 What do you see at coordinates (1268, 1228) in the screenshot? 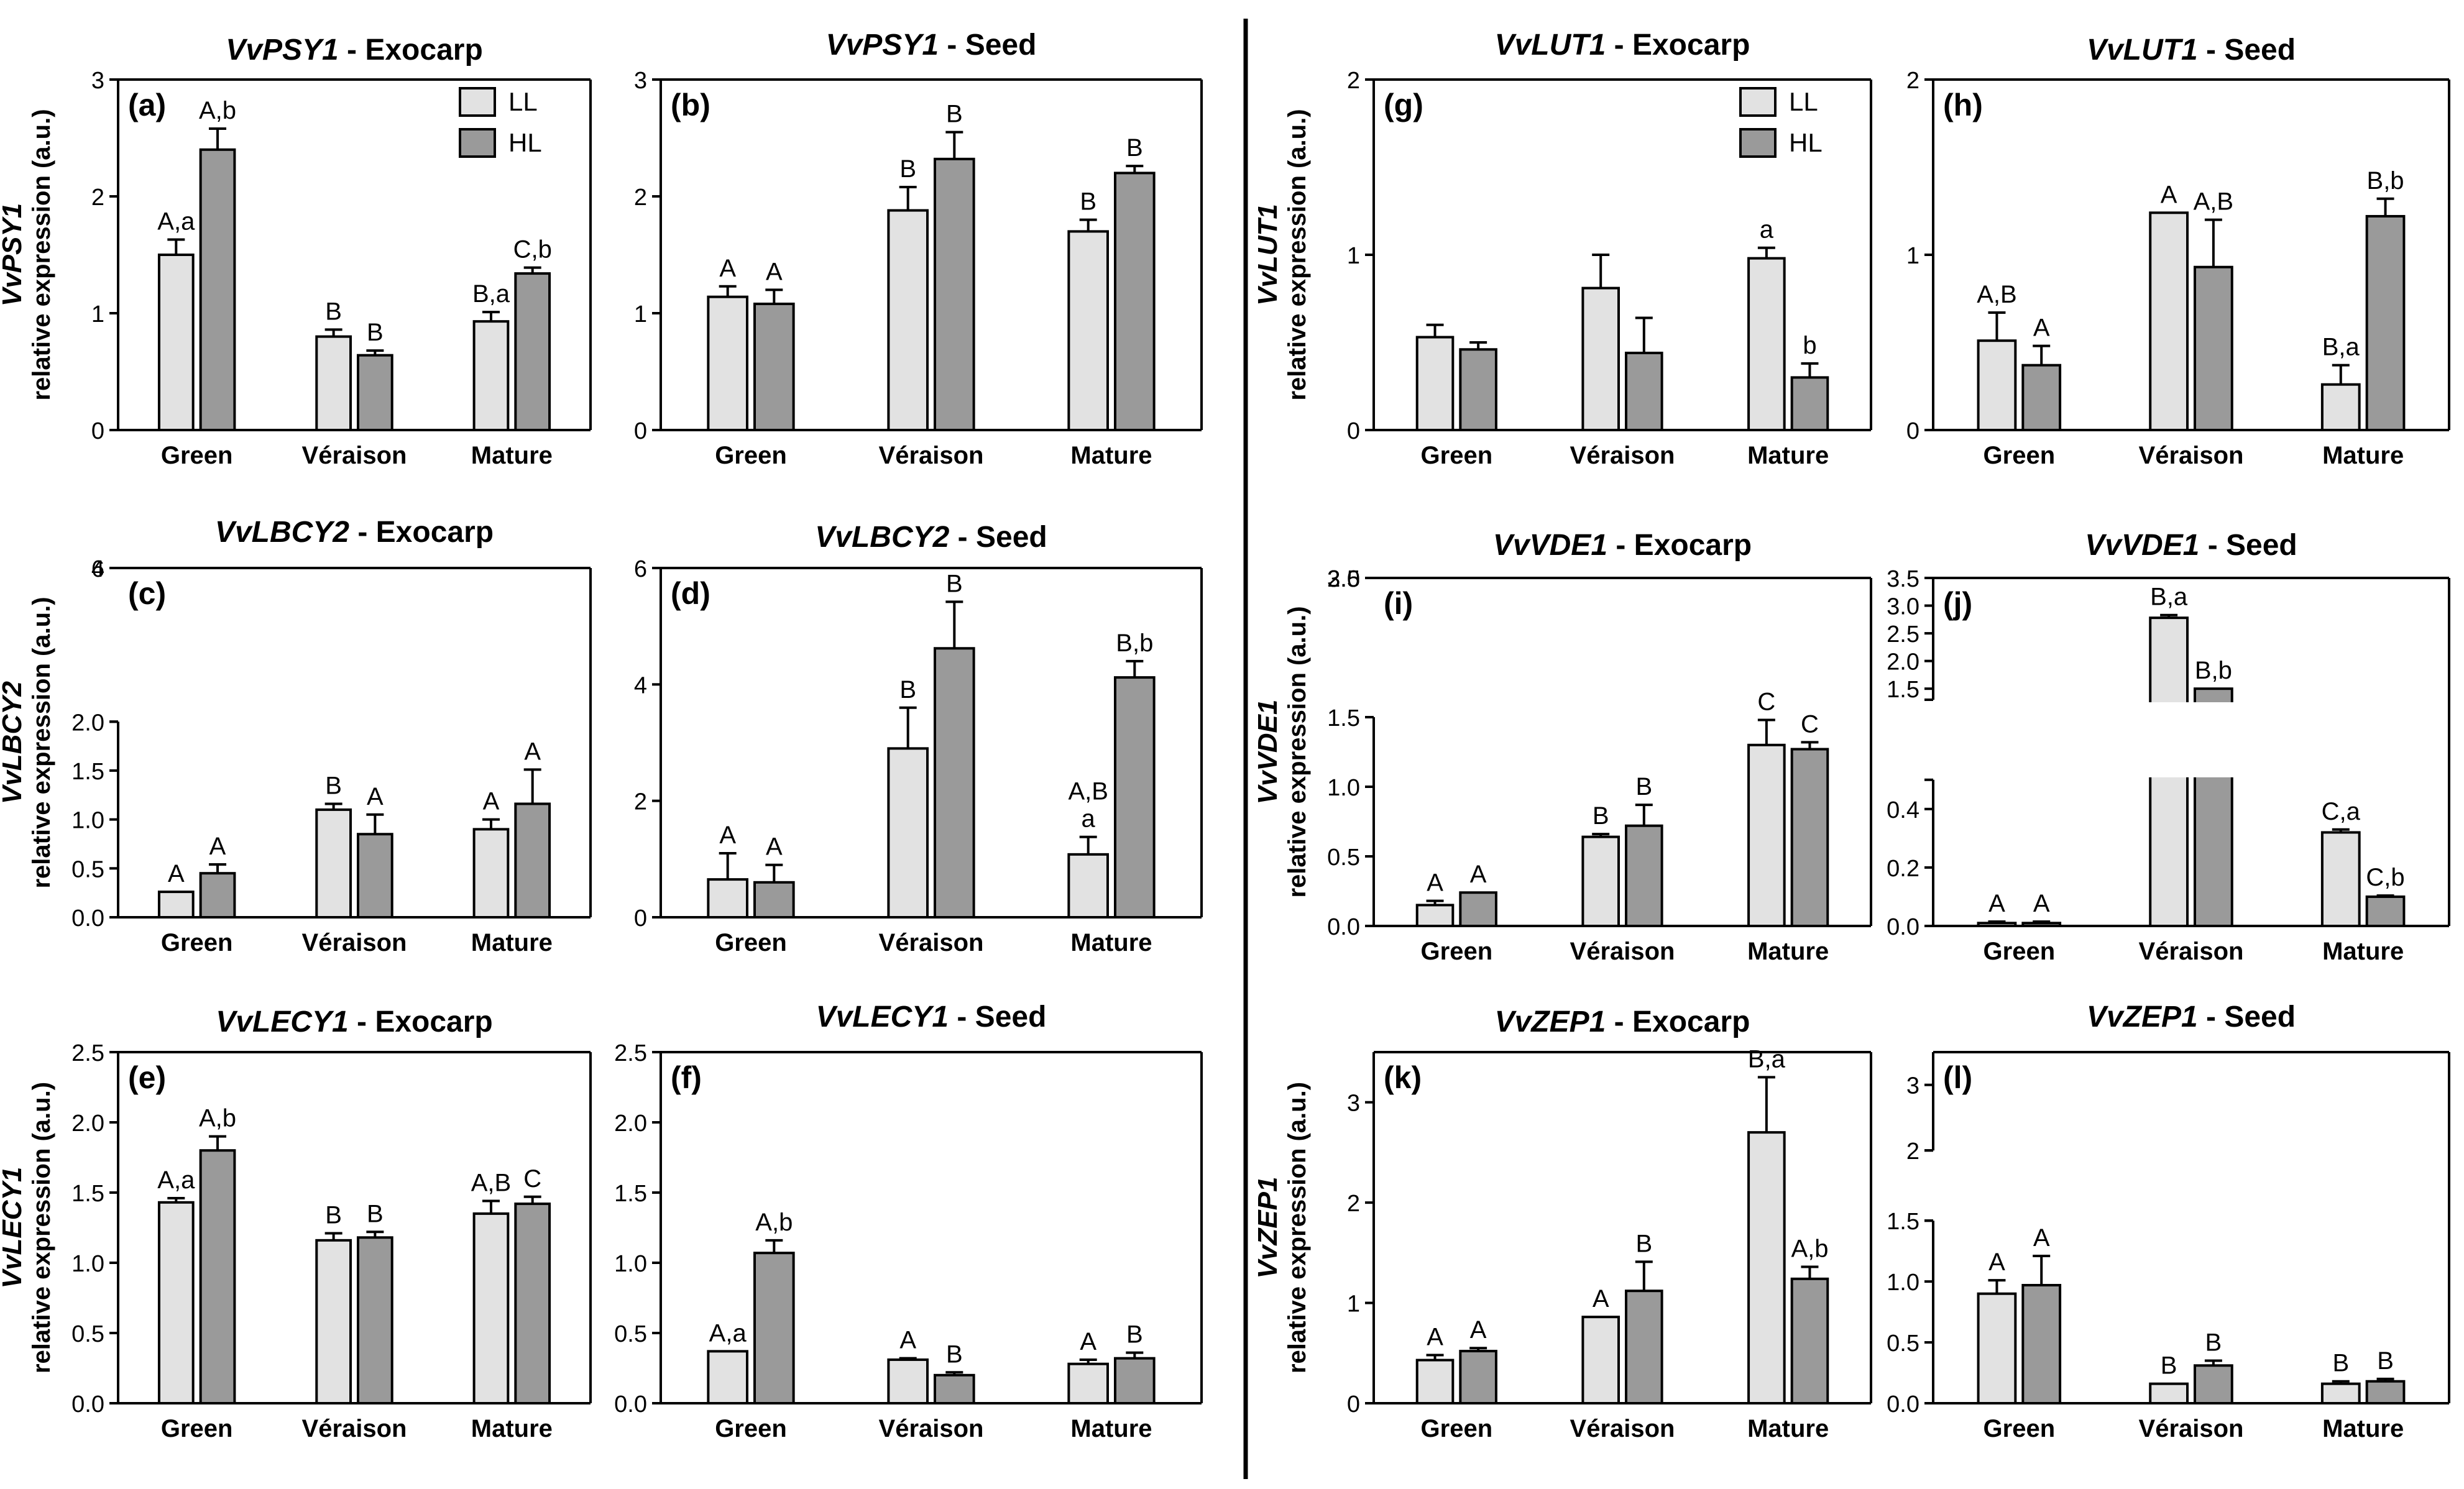
I see `y-axis-gene-label: VvZEP1` at bounding box center [1268, 1228].